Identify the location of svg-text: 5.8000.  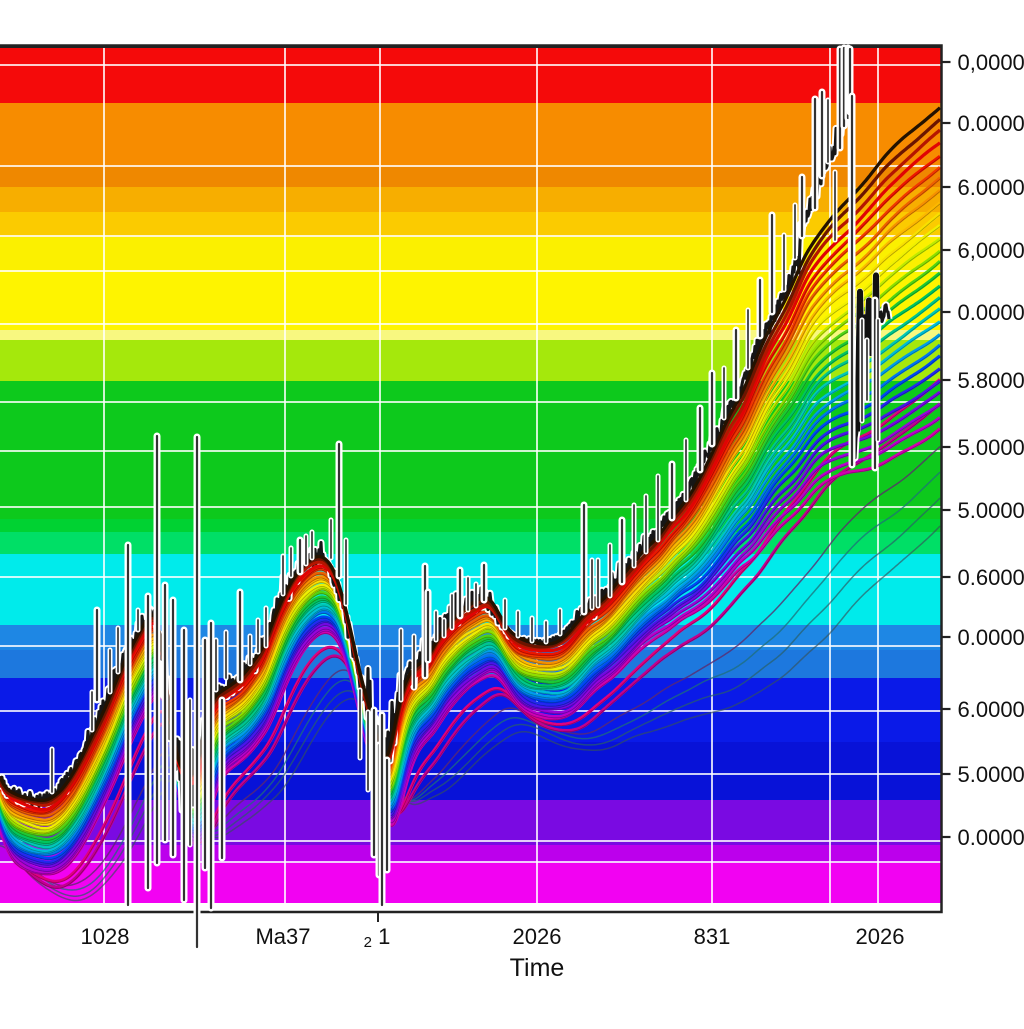
(991, 380).